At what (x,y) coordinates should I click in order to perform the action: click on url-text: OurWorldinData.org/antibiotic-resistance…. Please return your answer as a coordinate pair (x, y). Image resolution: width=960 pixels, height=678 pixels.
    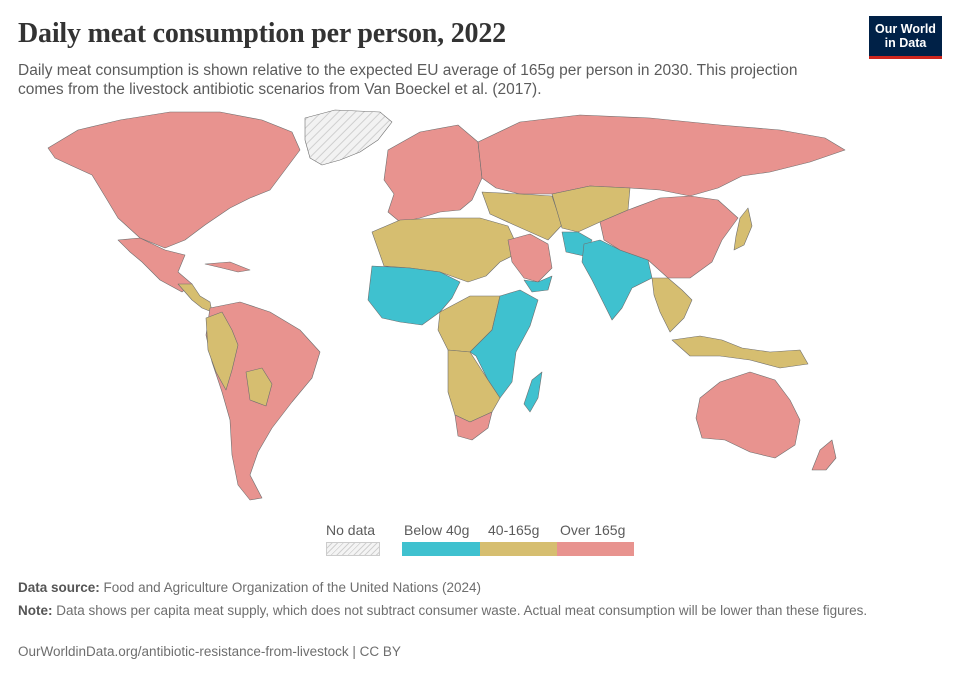
    Looking at the image, I should click on (209, 651).